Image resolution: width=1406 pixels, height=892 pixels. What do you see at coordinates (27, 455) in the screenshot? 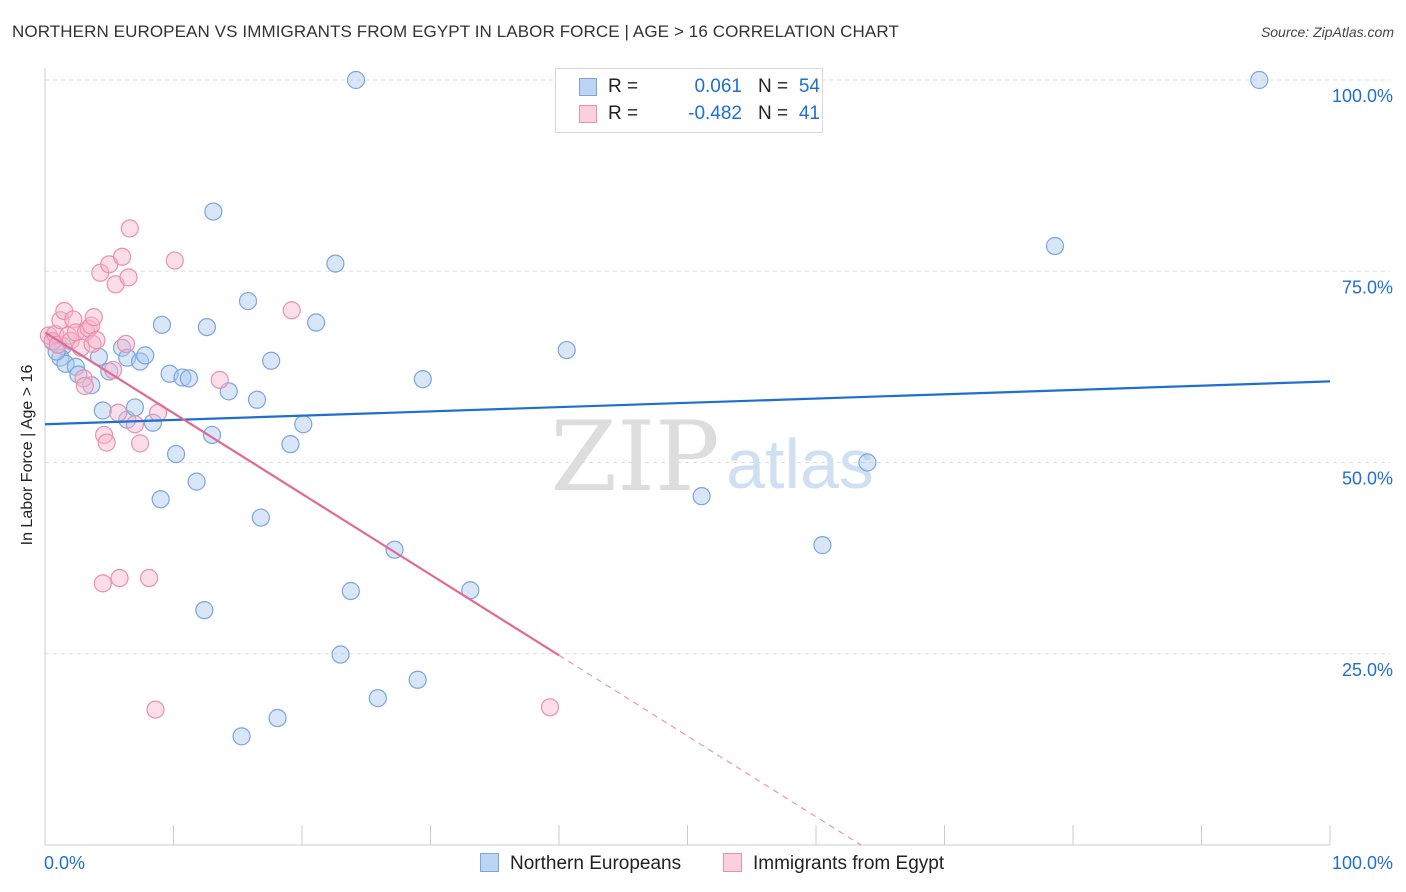
I see `y-axis-label: In Labor Force | Age > 16` at bounding box center [27, 455].